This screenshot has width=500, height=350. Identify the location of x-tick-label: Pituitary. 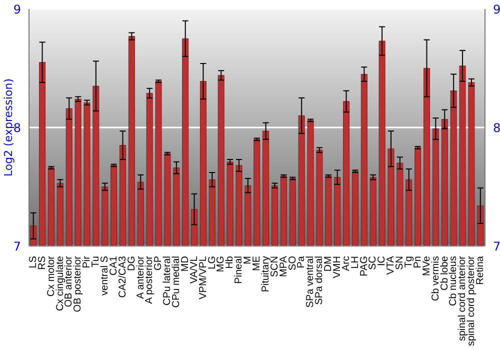
(266, 274).